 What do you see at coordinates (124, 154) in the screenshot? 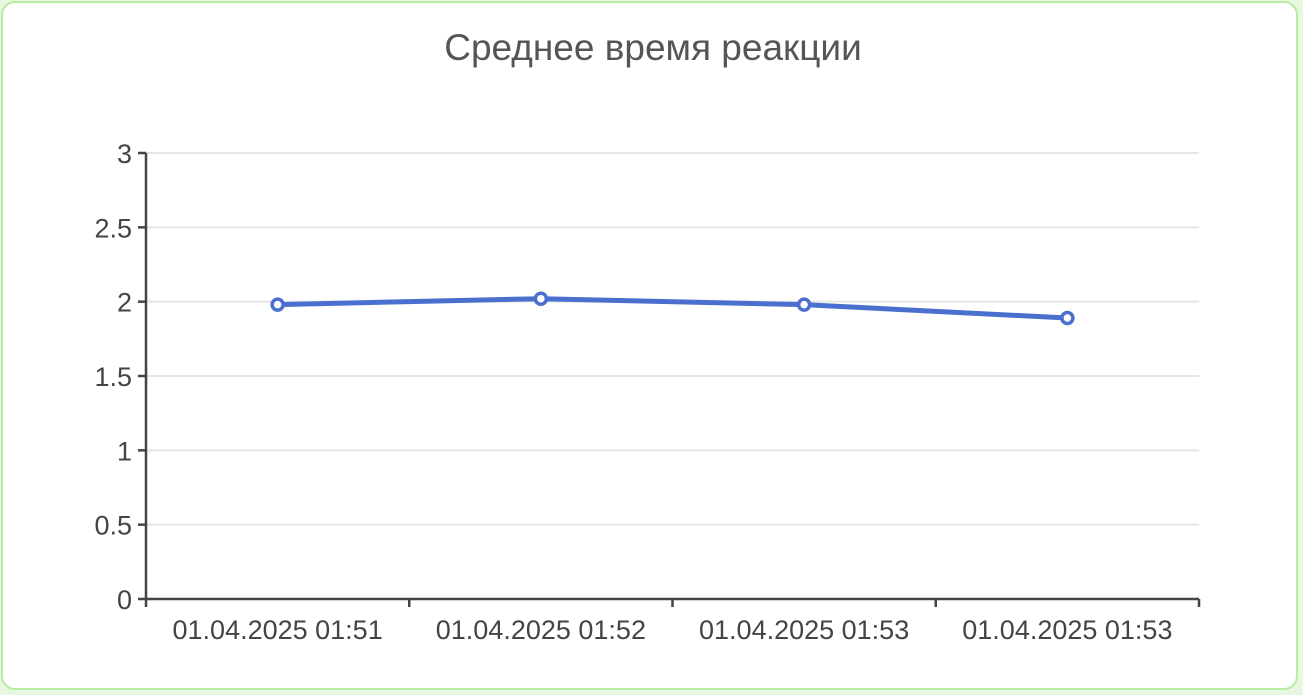
I see `y-tick-label: 3` at bounding box center [124, 154].